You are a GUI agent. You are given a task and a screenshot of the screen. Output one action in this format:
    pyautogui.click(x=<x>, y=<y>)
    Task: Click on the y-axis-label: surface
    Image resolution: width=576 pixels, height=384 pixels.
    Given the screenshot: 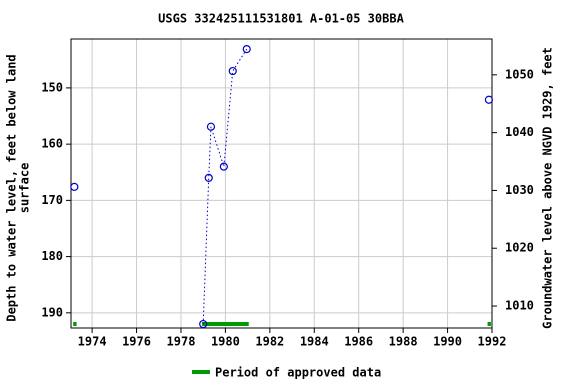 What is the action you would take?
    pyautogui.click(x=25, y=188)
    